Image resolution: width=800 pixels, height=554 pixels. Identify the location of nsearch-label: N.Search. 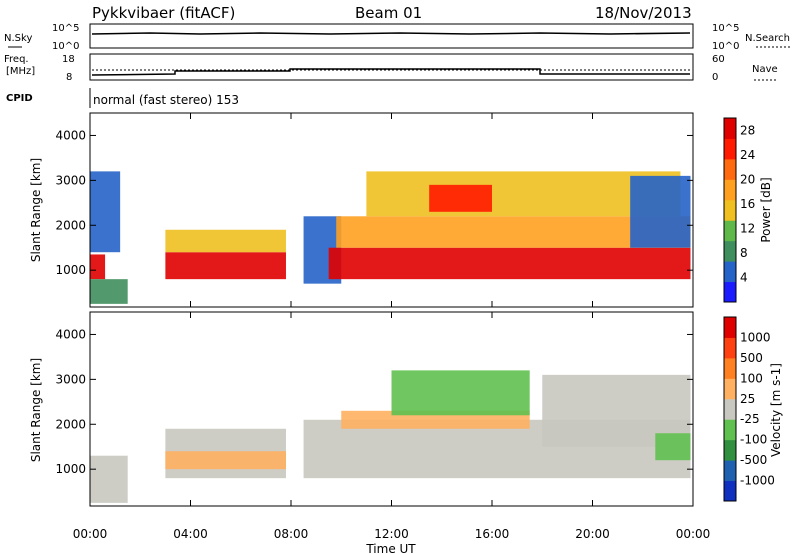
(767, 38).